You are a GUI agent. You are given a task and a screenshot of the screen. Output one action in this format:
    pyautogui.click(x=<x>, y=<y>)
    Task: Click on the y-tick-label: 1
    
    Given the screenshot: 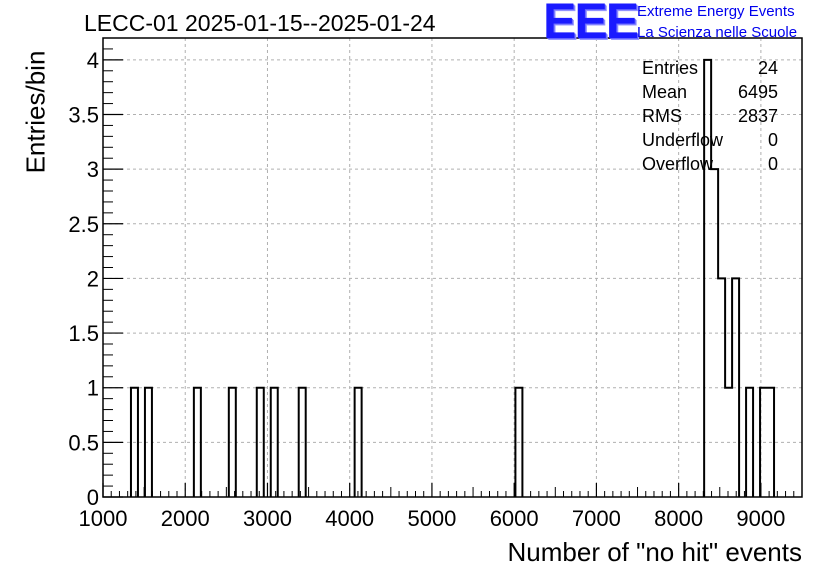 What is the action you would take?
    pyautogui.click(x=93, y=388)
    